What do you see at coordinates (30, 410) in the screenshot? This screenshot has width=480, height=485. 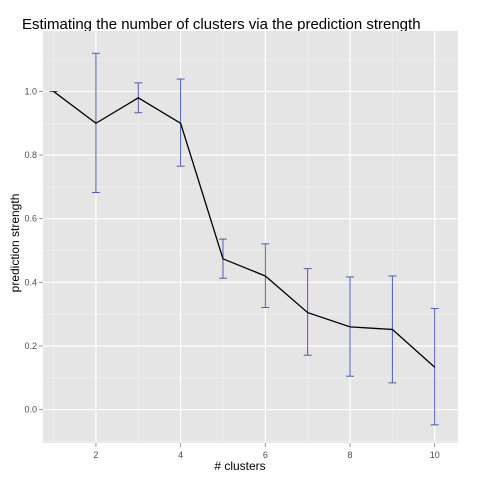 I see `y-tick-label: 0.0` at bounding box center [30, 410].